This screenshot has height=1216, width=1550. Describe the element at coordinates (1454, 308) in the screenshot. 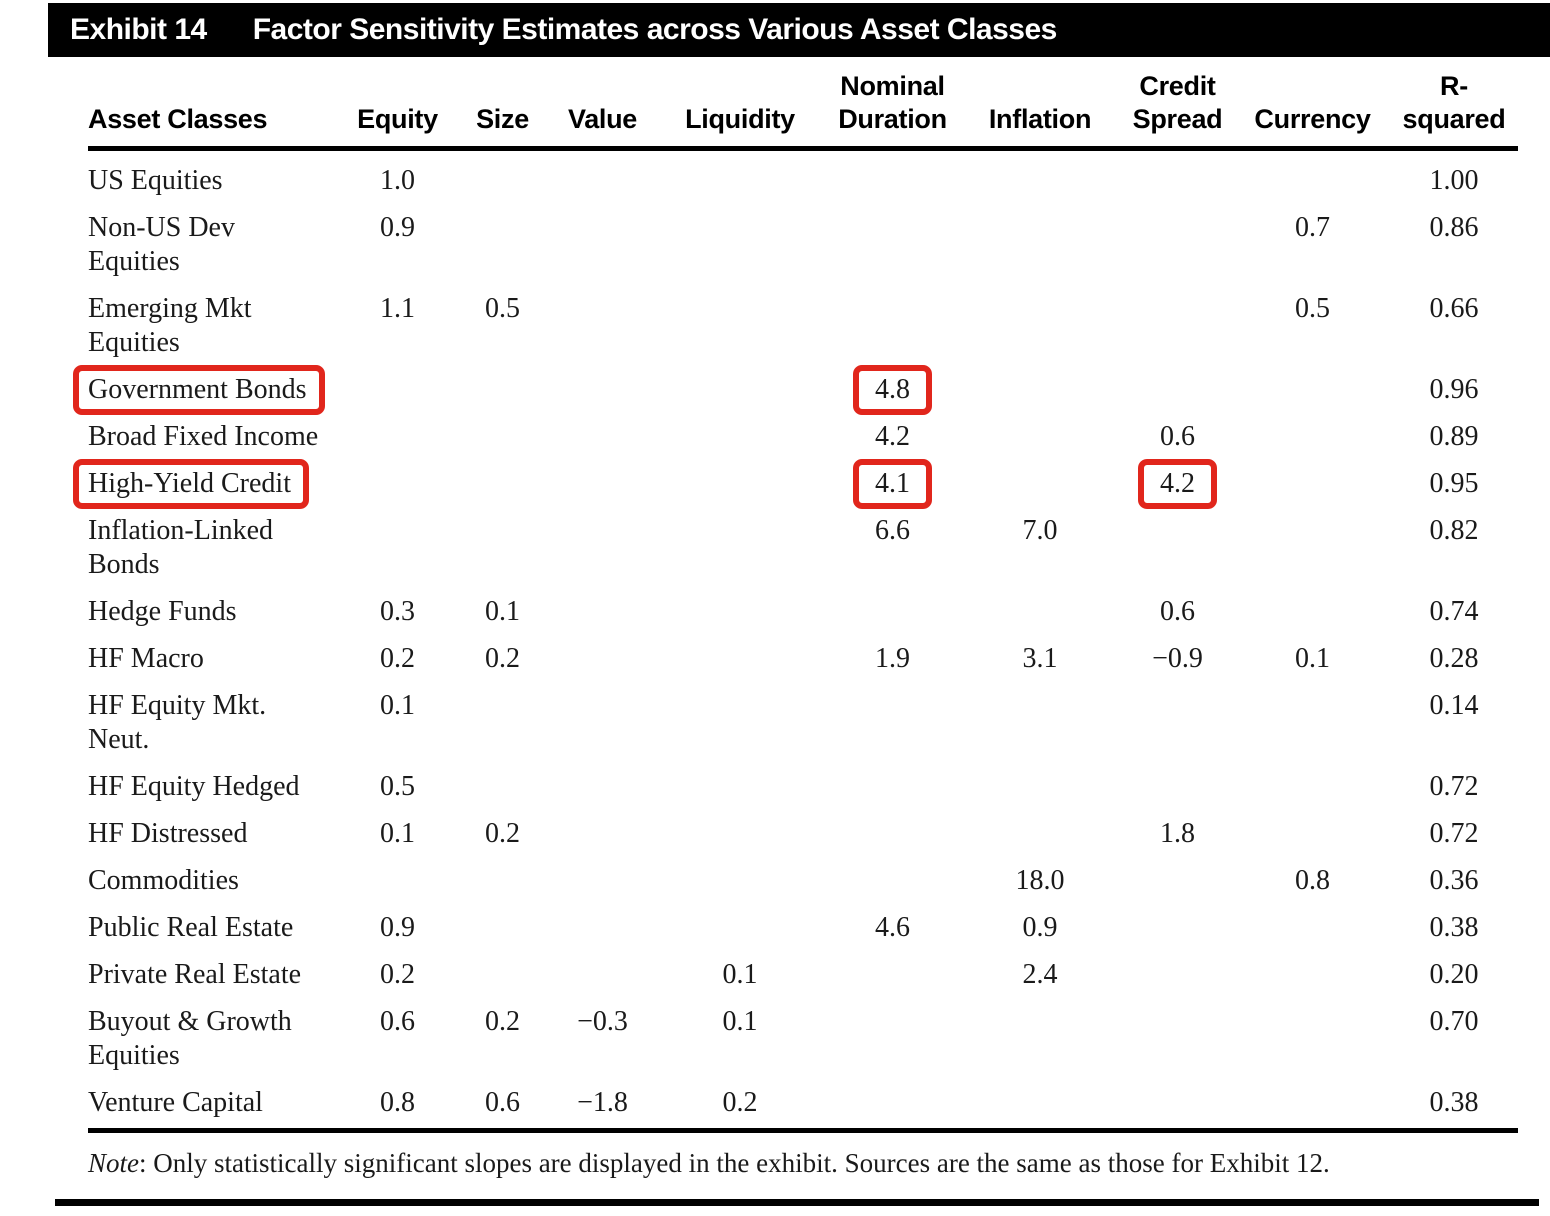

I see `cell-r-squared: 0.66` at that location.